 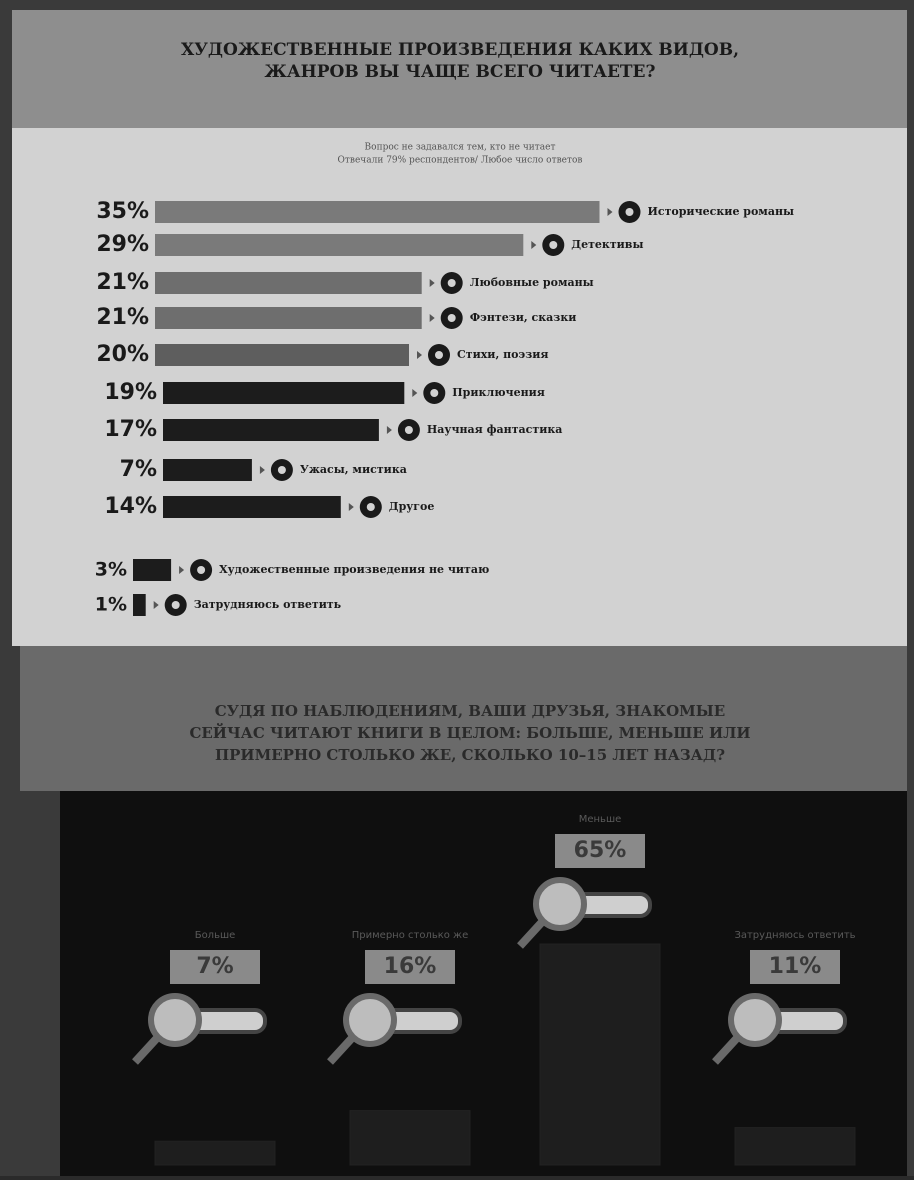 What do you see at coordinates (495, 429) in the screenshot?
I see `category-label: Научная фантастика` at bounding box center [495, 429].